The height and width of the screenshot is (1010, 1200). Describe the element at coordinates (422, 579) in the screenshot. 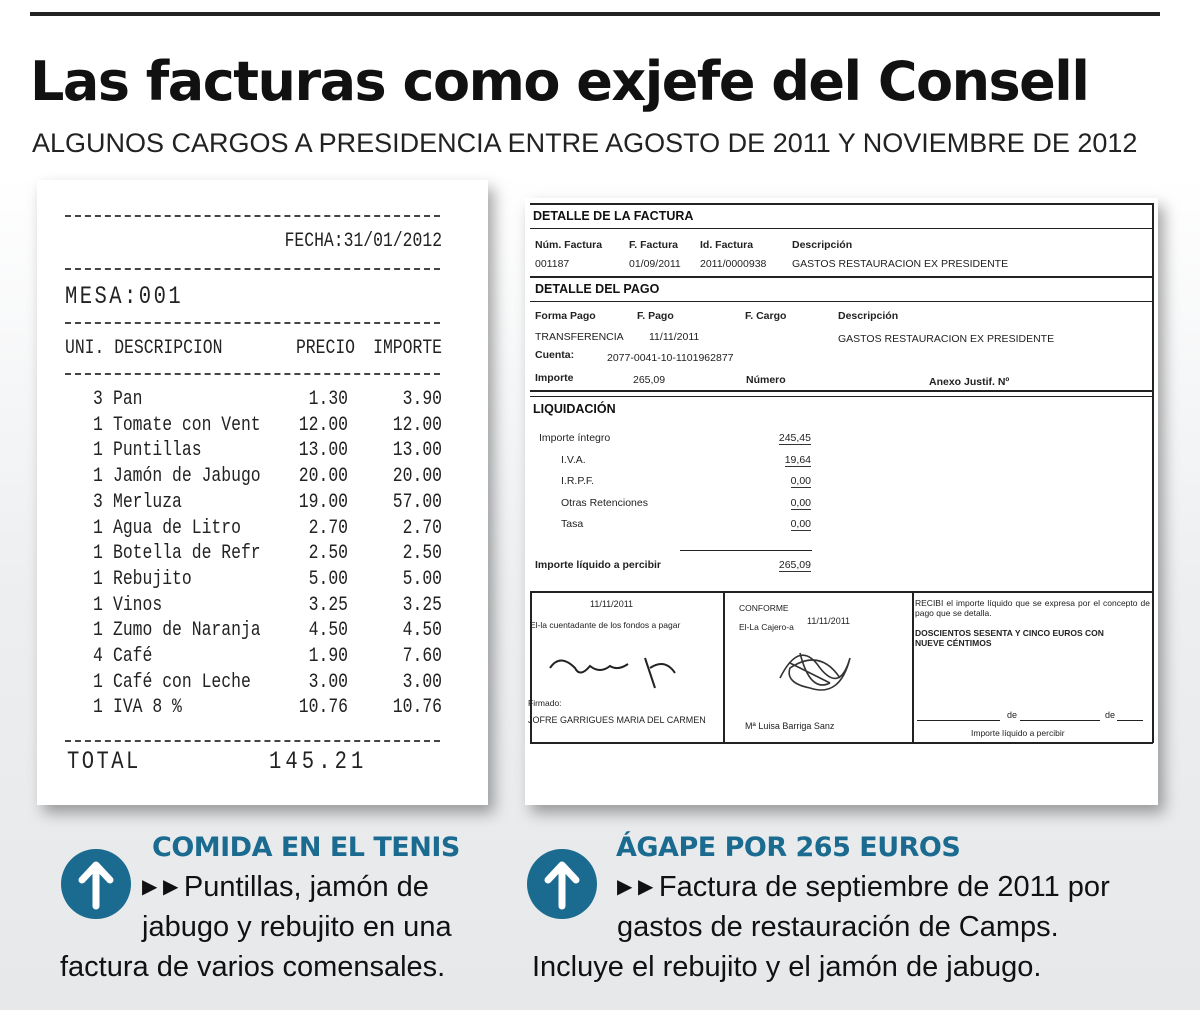

I see `amount: 5.00` at that location.